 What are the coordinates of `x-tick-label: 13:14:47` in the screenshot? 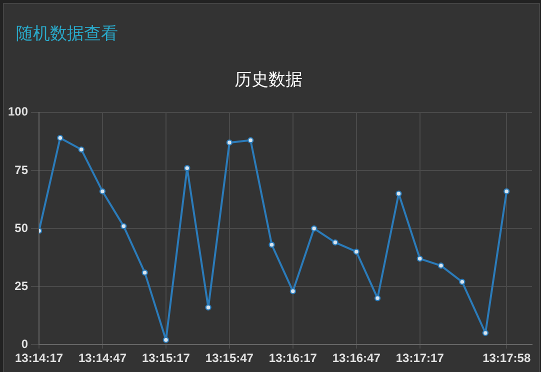 It's located at (102, 358).